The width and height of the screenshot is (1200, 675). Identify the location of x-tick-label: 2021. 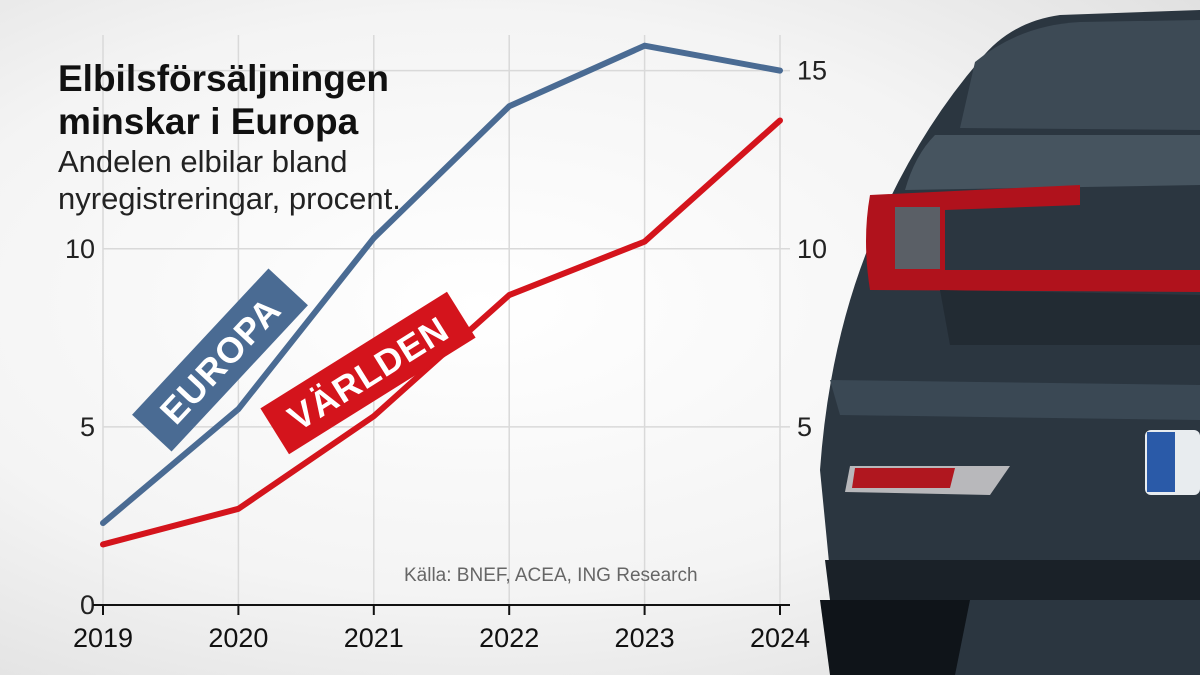
(374, 638).